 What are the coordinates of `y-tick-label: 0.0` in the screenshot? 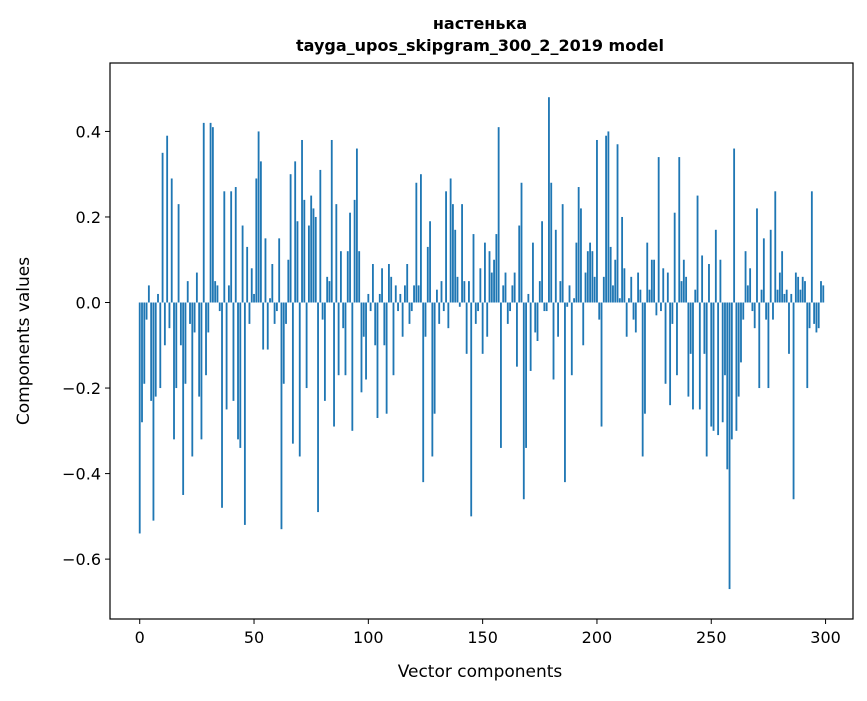 It's located at (88, 303).